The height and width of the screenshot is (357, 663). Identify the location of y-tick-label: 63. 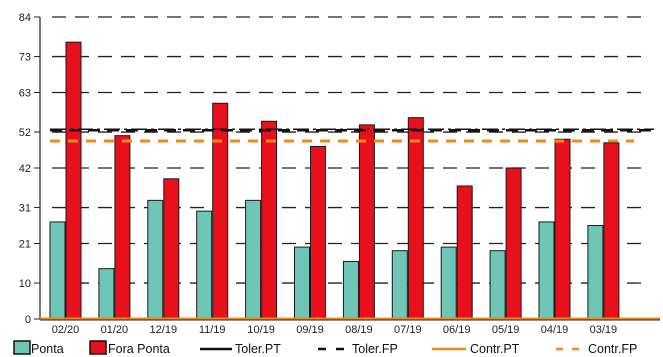
(25, 94).